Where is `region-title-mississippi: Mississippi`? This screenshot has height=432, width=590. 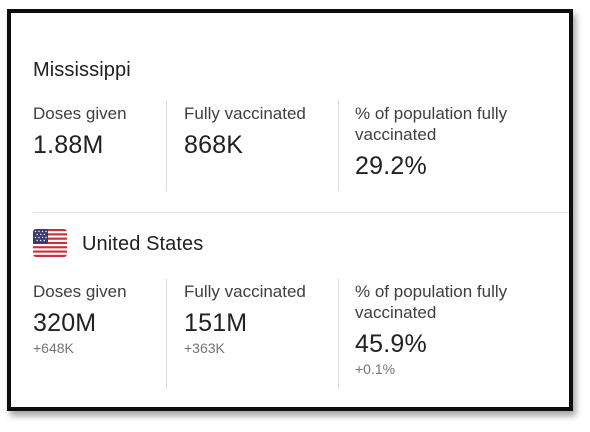
region-title-mississippi: Mississippi is located at coordinates (82, 70).